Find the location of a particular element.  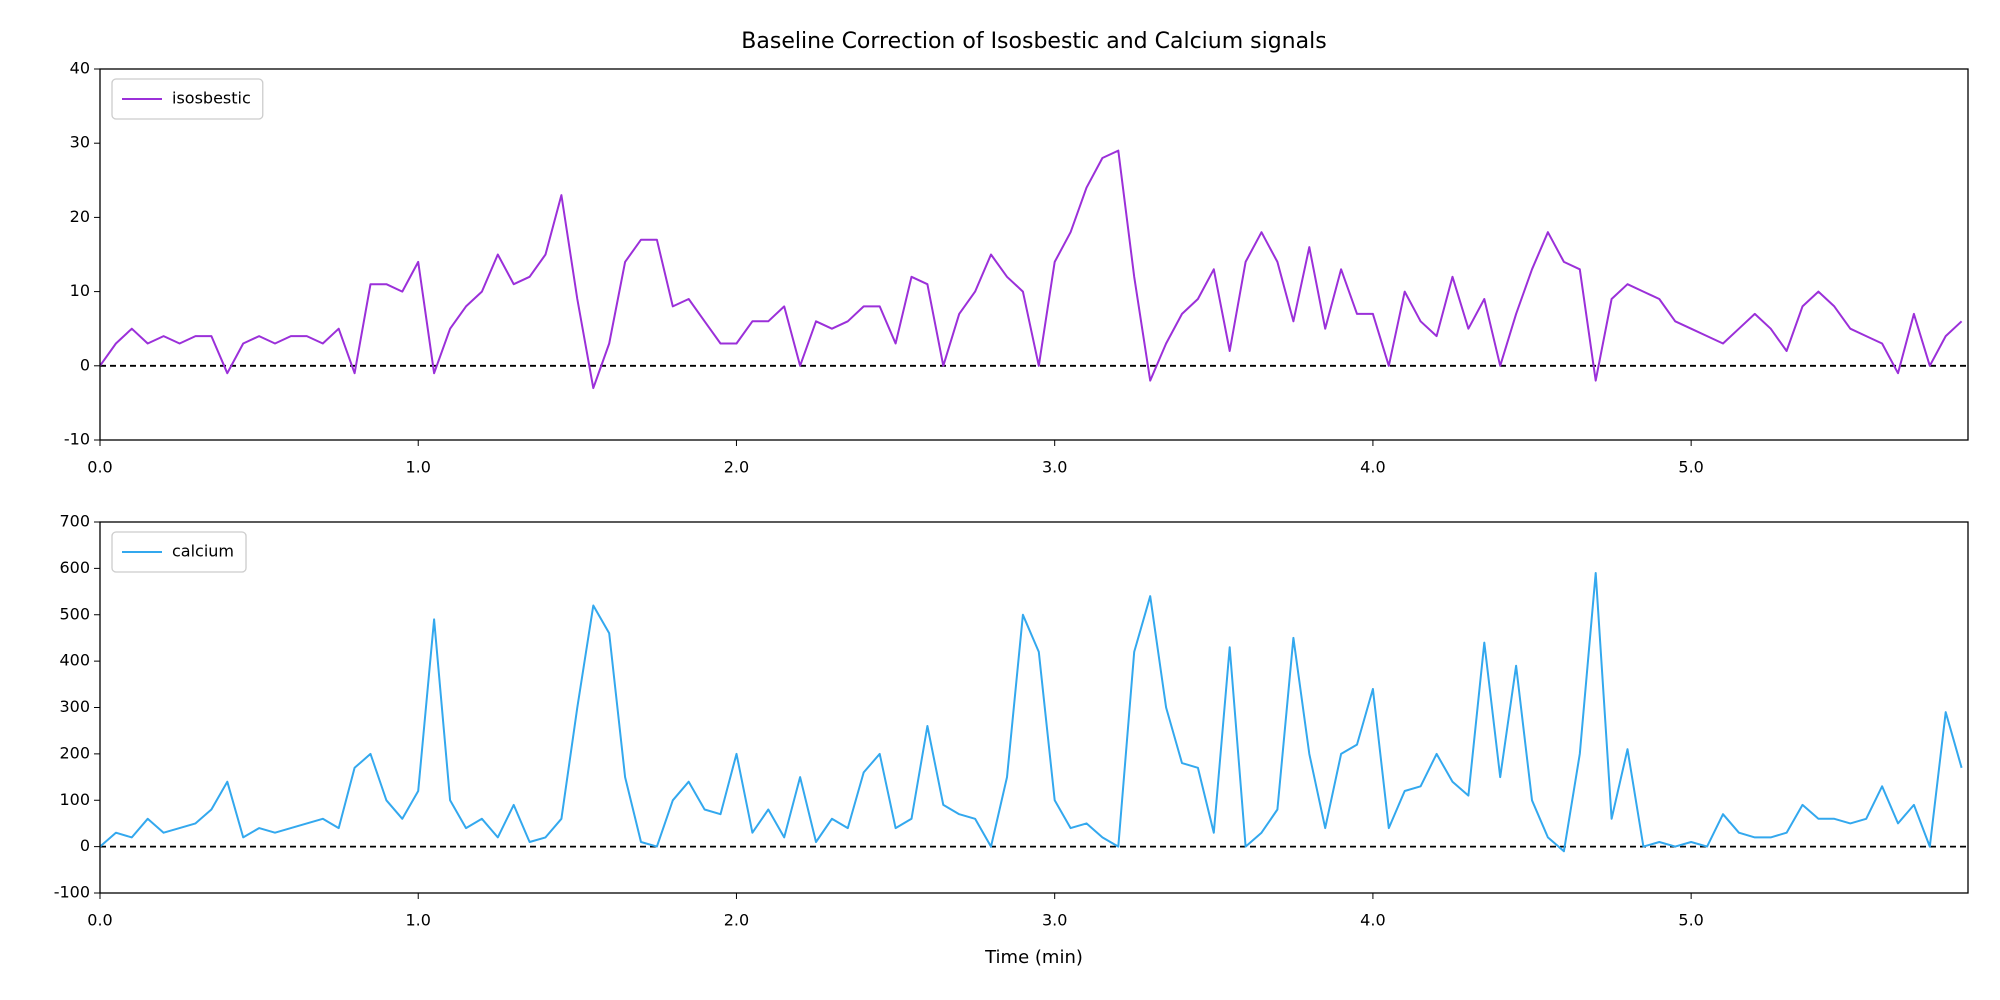

y-tick-label: 20 is located at coordinates (80, 216).